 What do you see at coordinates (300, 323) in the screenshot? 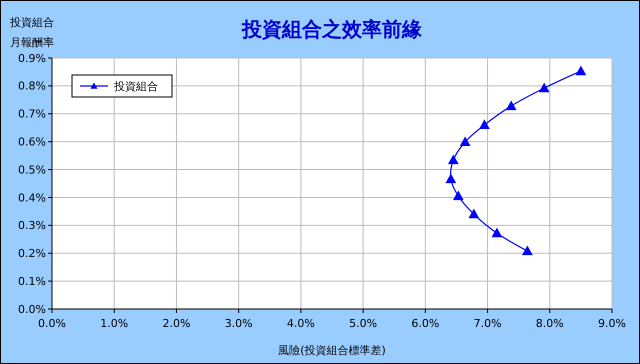
I see `x-tick-label: 4.0%` at bounding box center [300, 323].